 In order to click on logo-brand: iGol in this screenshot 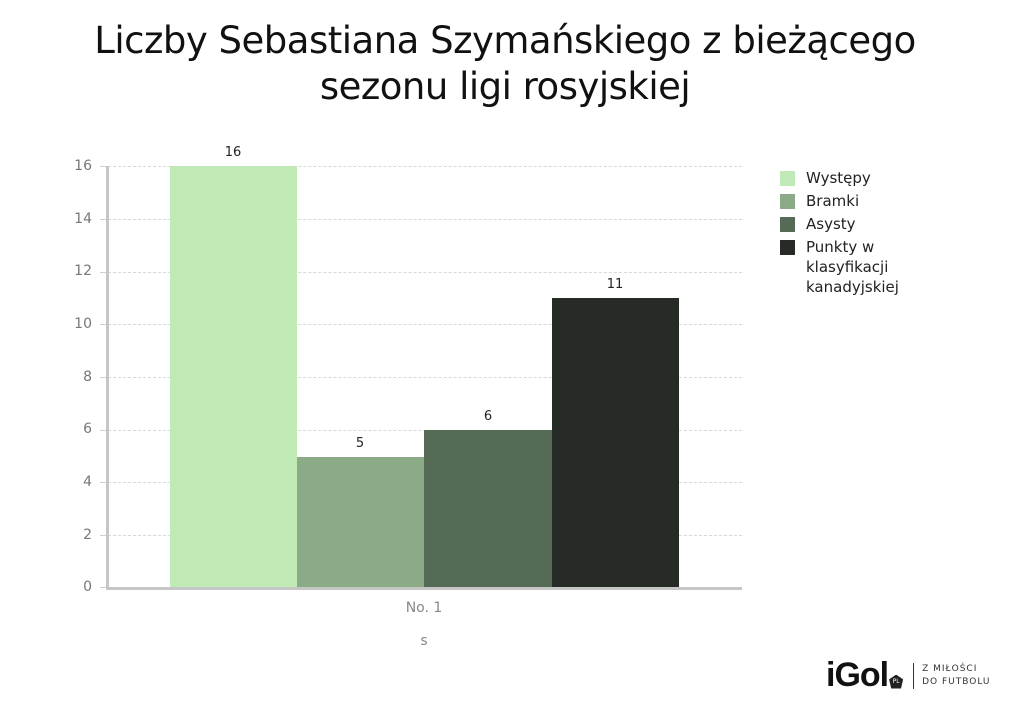, I will do `click(857, 675)`.